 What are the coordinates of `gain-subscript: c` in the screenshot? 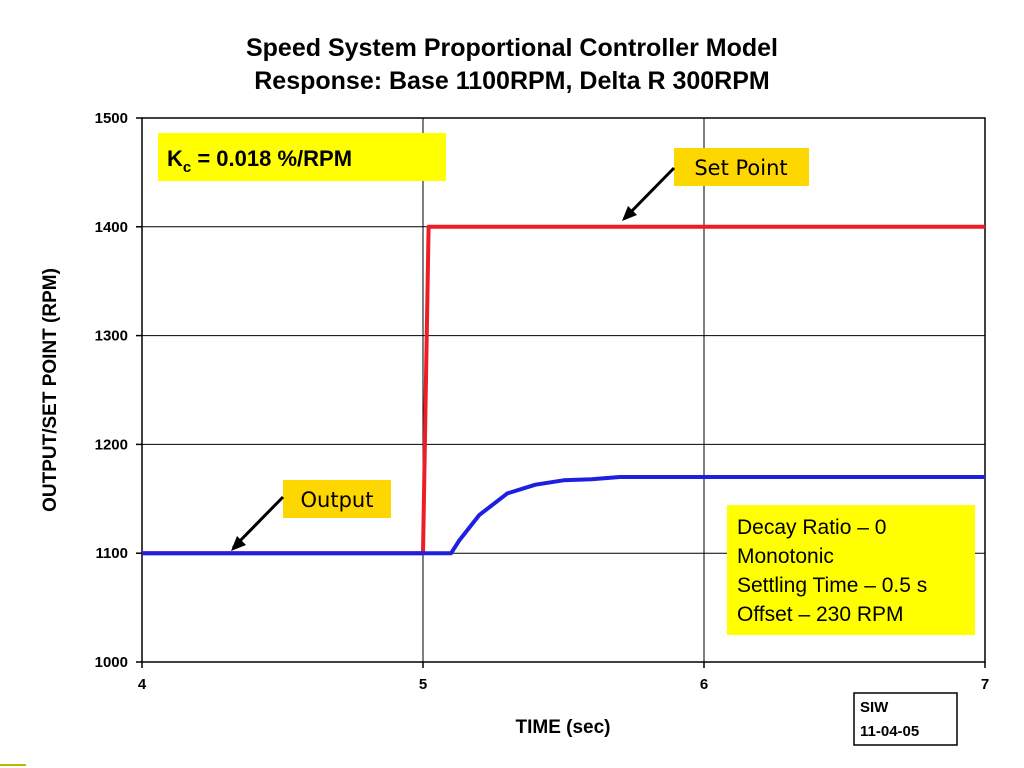 It's located at (187, 167).